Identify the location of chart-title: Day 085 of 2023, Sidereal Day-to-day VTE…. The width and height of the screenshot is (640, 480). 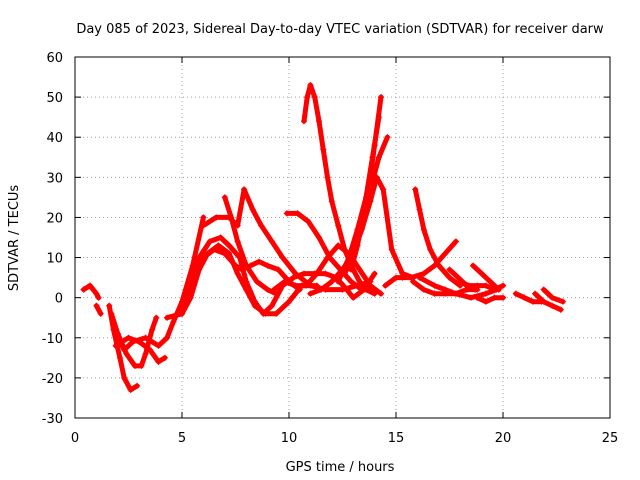
(340, 29).